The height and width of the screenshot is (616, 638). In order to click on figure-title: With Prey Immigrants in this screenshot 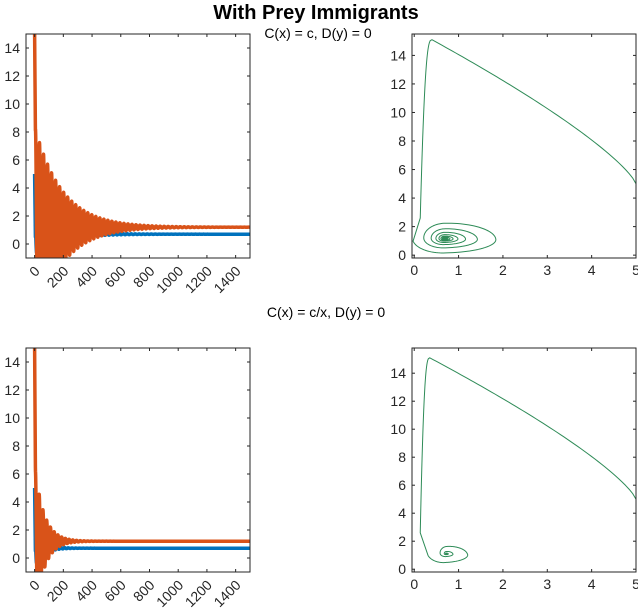, I will do `click(315, 13)`.